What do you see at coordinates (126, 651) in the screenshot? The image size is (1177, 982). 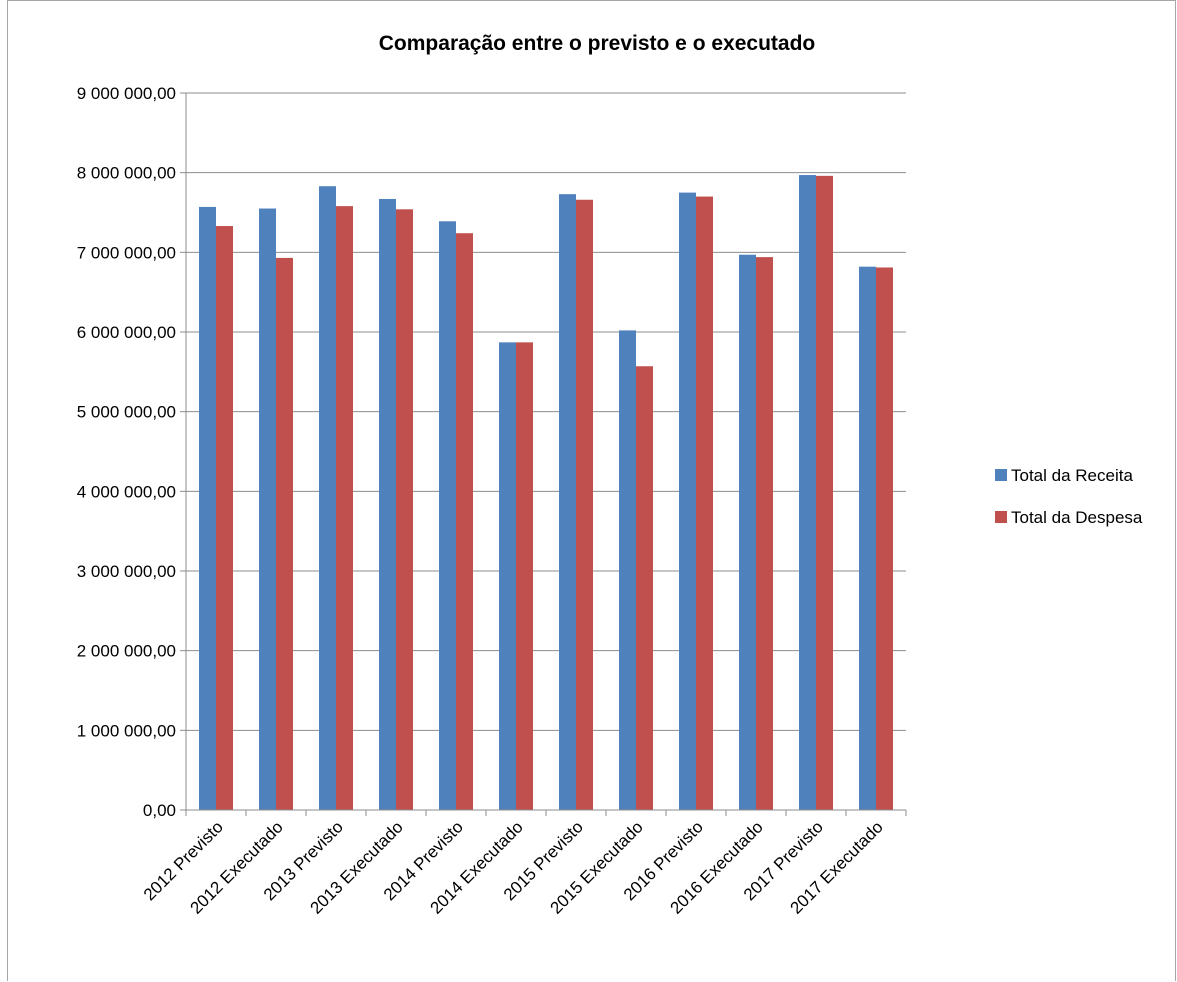 I see `y-tick-label: 2 000 000,00` at bounding box center [126, 651].